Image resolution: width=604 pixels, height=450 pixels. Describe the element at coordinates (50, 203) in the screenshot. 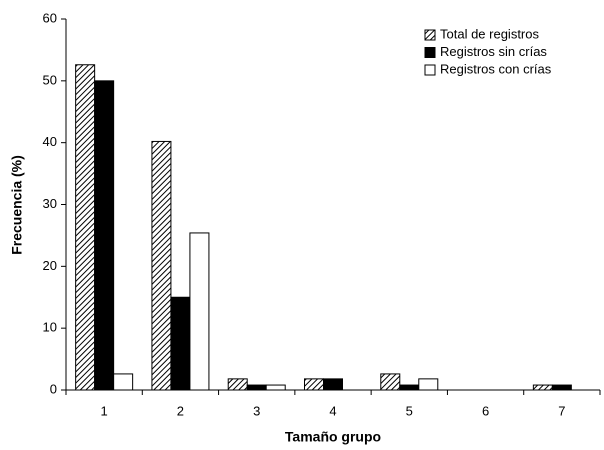

I see `y-tick-label: 30` at that location.